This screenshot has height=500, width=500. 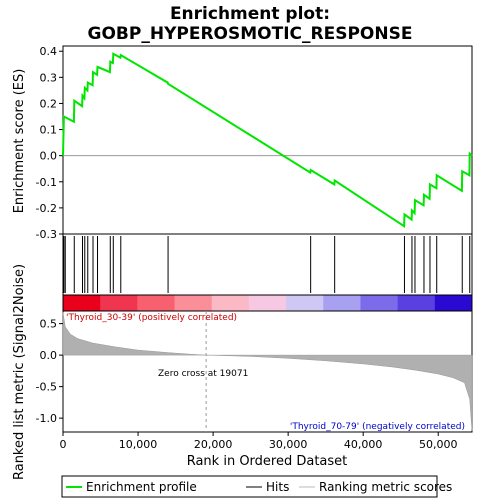 I want to click on es-y-tick-label: 0.0, so click(x=49, y=156).